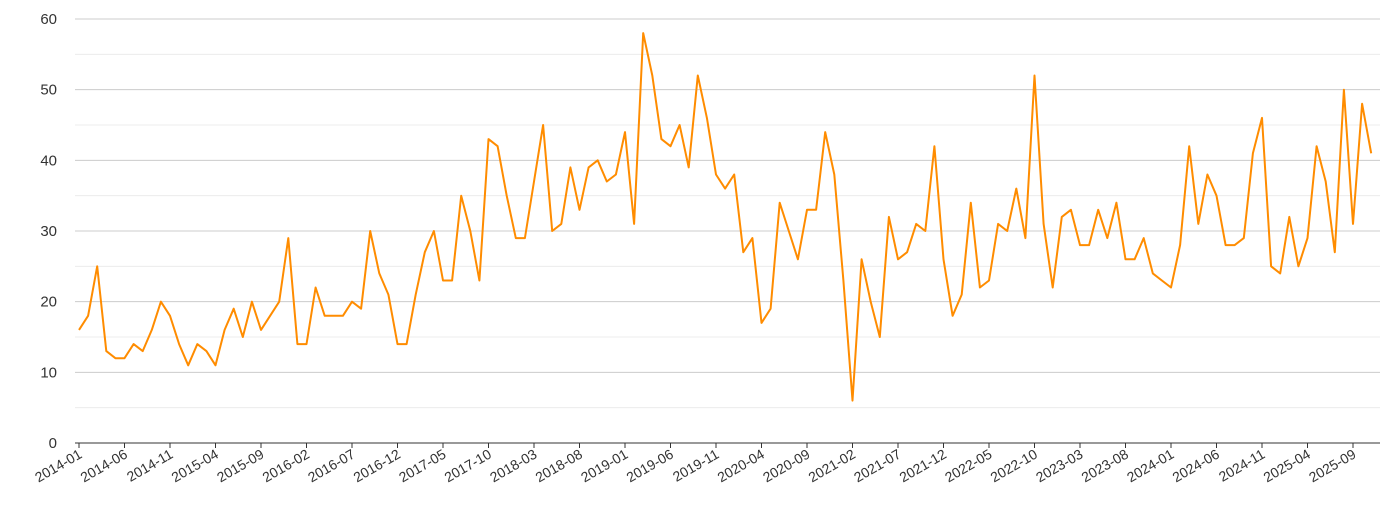 The width and height of the screenshot is (1390, 510). I want to click on x-tick-label: 2016-07, so click(331, 466).